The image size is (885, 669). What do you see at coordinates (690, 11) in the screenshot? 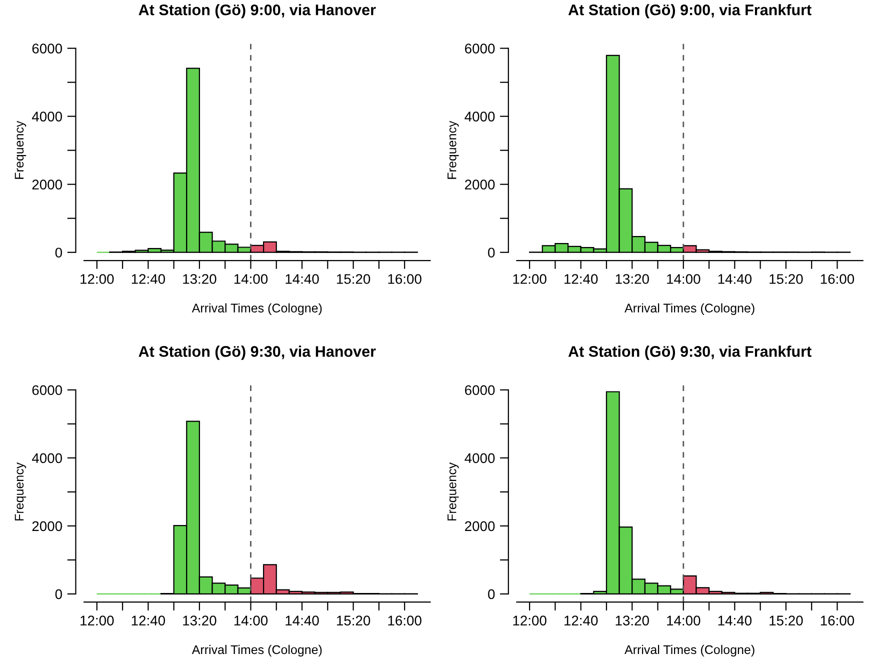
I see `chart-title: At Station (Gö) 9:00, via Frankfurt` at bounding box center [690, 11].